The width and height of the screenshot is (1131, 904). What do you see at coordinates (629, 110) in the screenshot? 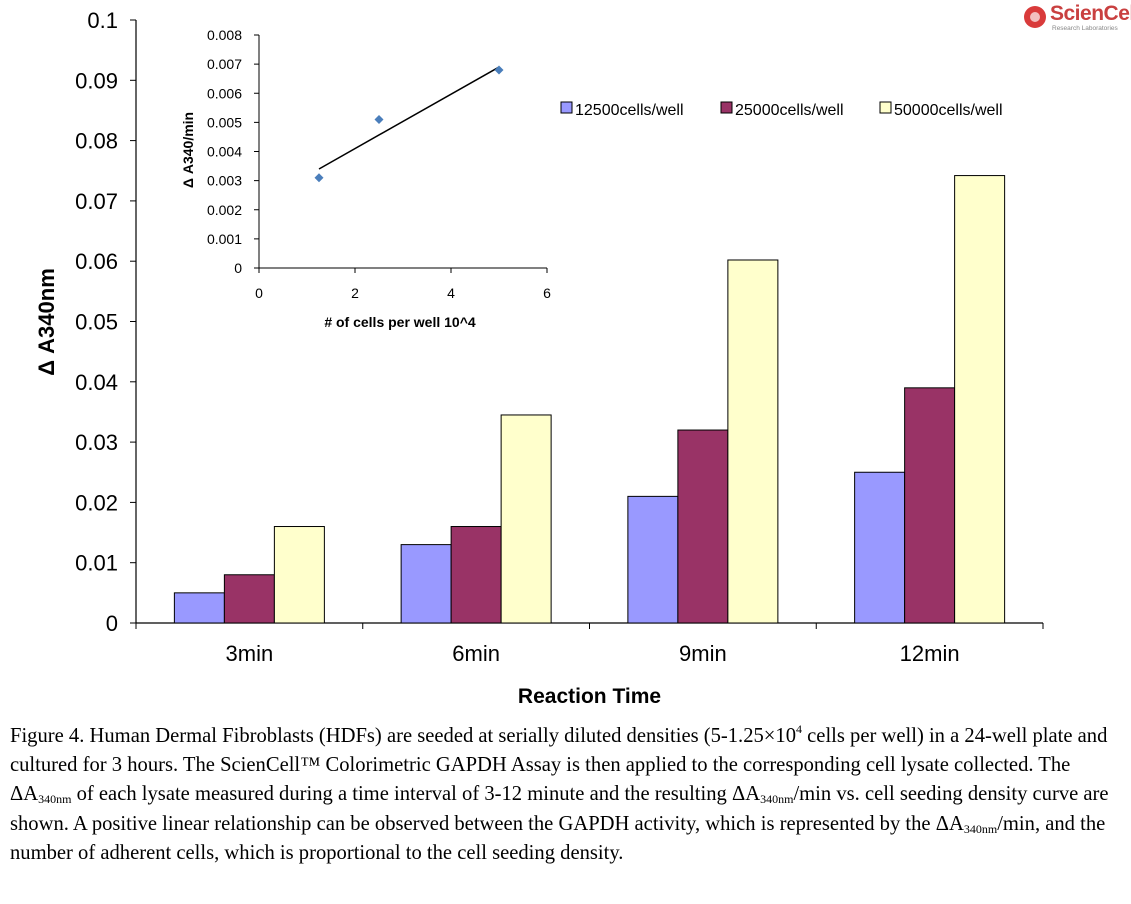
I see `legend-label: 12500cells/well` at bounding box center [629, 110].